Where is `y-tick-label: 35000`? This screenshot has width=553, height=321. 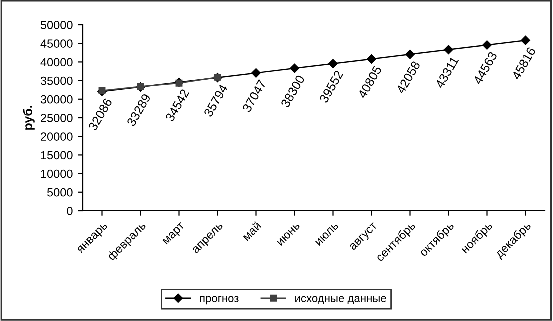
y-tick-label: 35000 is located at coordinates (56, 81).